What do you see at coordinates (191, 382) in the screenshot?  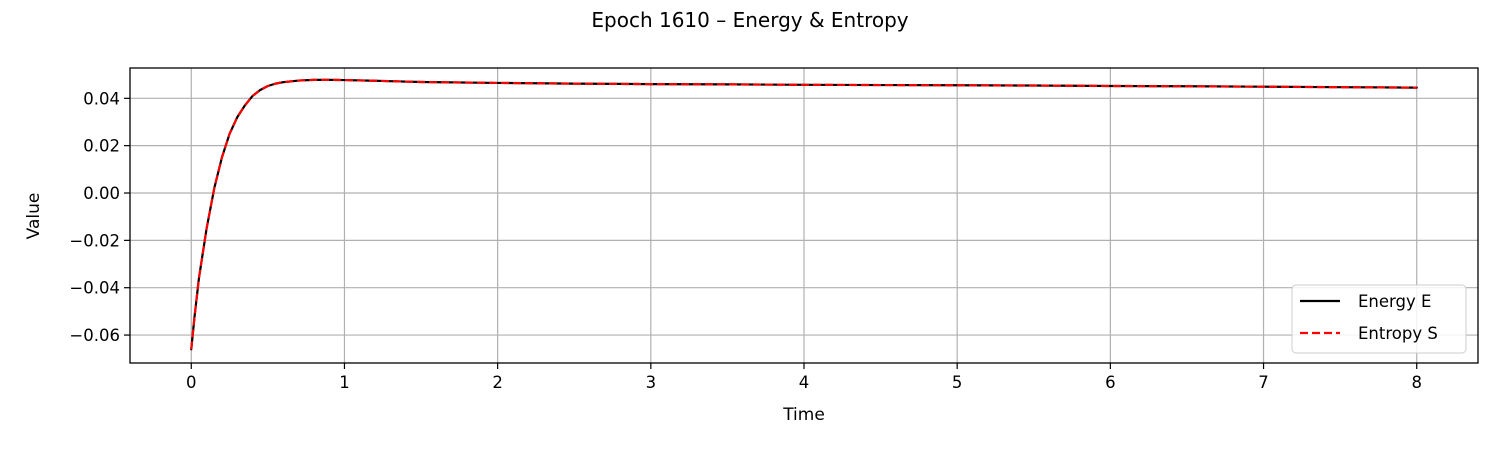 I see `x-tick-label: 0` at bounding box center [191, 382].